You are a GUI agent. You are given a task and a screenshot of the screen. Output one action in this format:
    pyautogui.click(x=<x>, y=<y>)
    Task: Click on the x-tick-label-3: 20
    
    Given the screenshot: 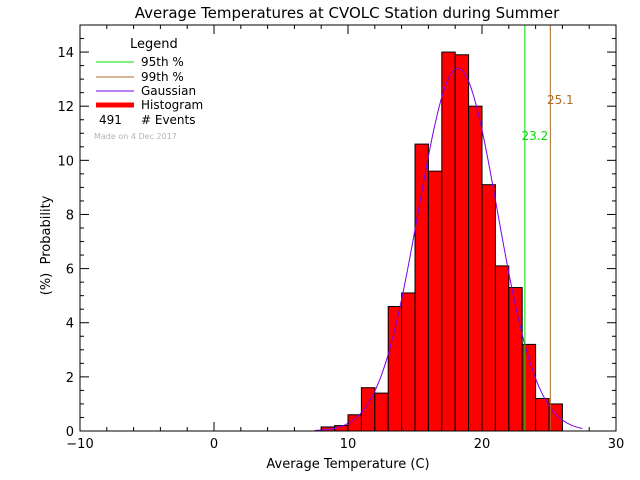 What is the action you would take?
    pyautogui.click(x=482, y=444)
    